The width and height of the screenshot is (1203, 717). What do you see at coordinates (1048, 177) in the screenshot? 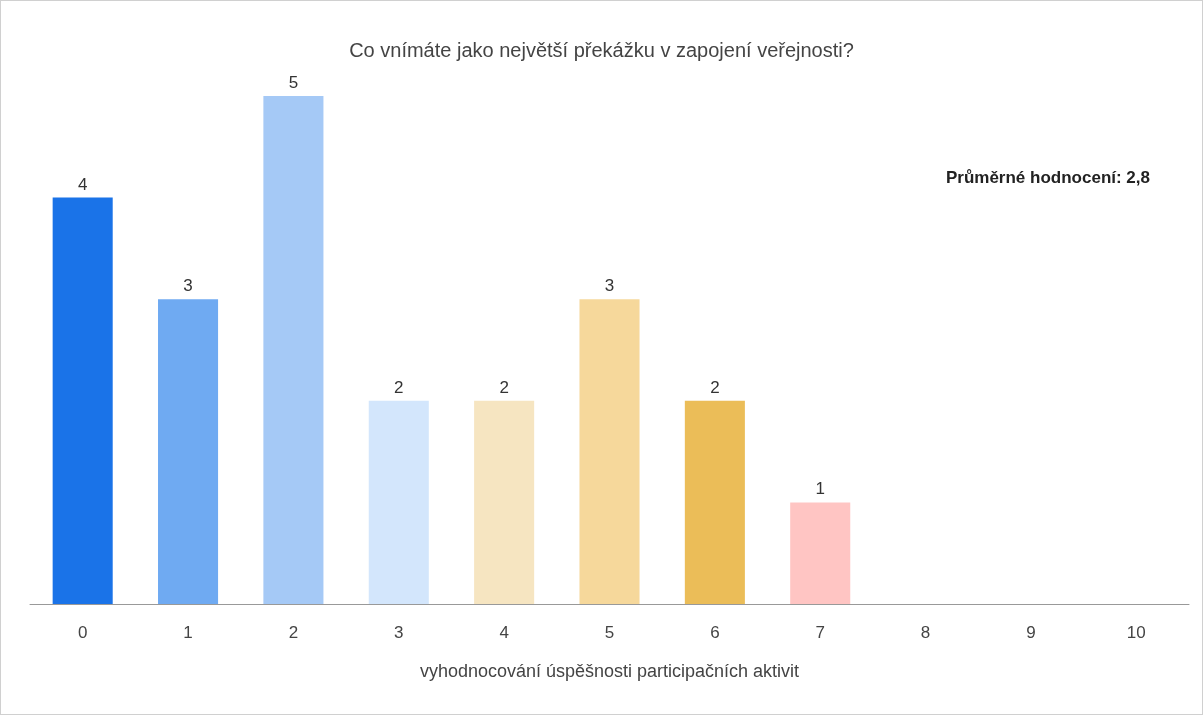
I see `annotation: Průměrné hodnocení: 2,8` at bounding box center [1048, 177].